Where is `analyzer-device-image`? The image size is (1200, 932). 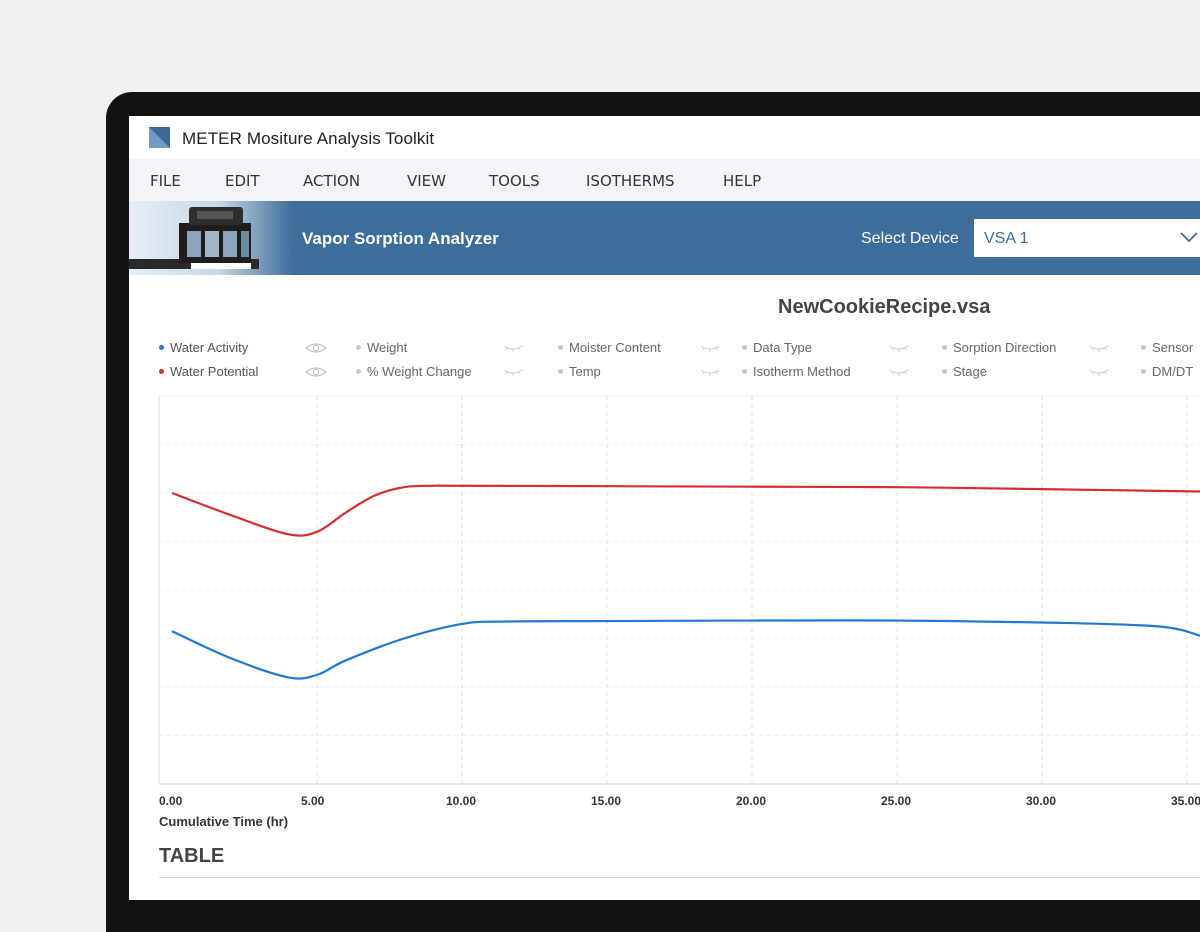
analyzer-device-image is located at coordinates (211, 238).